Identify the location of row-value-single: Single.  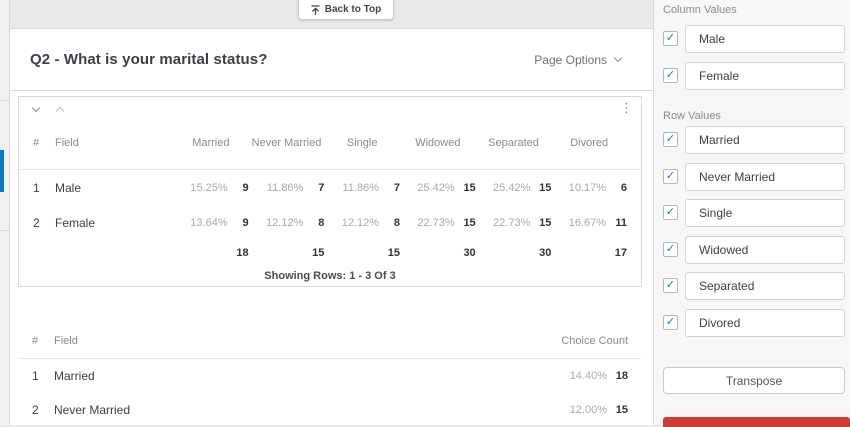
(765, 213).